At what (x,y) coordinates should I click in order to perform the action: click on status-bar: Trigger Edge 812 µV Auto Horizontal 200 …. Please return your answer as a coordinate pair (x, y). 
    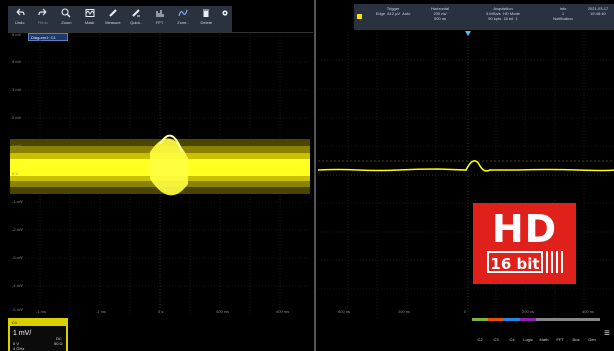
    Looking at the image, I should click on (484, 17).